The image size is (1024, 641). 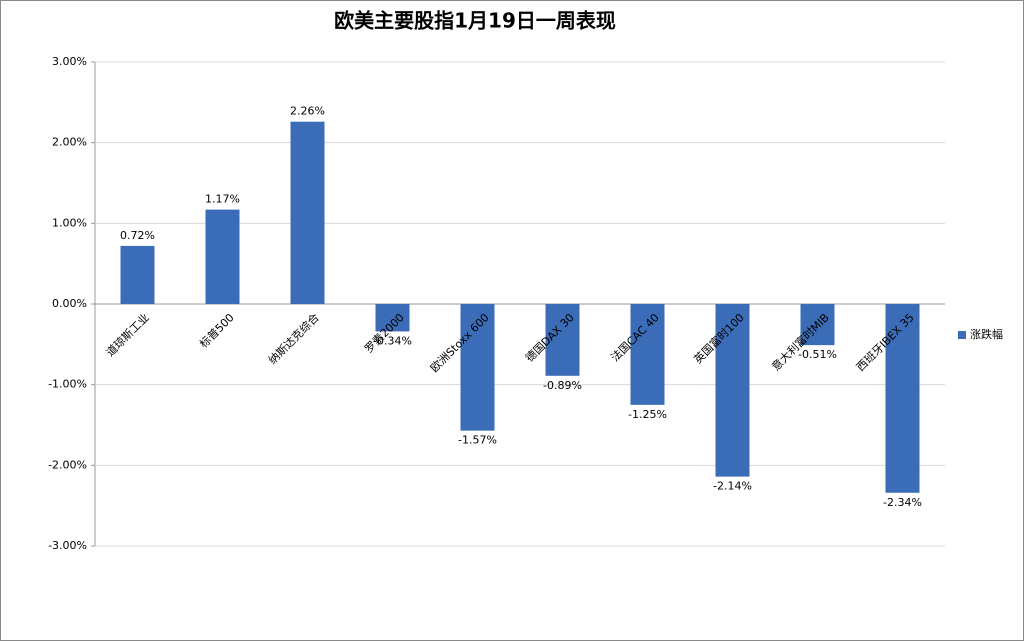 I want to click on value-label: -0.51%, so click(x=817, y=354).